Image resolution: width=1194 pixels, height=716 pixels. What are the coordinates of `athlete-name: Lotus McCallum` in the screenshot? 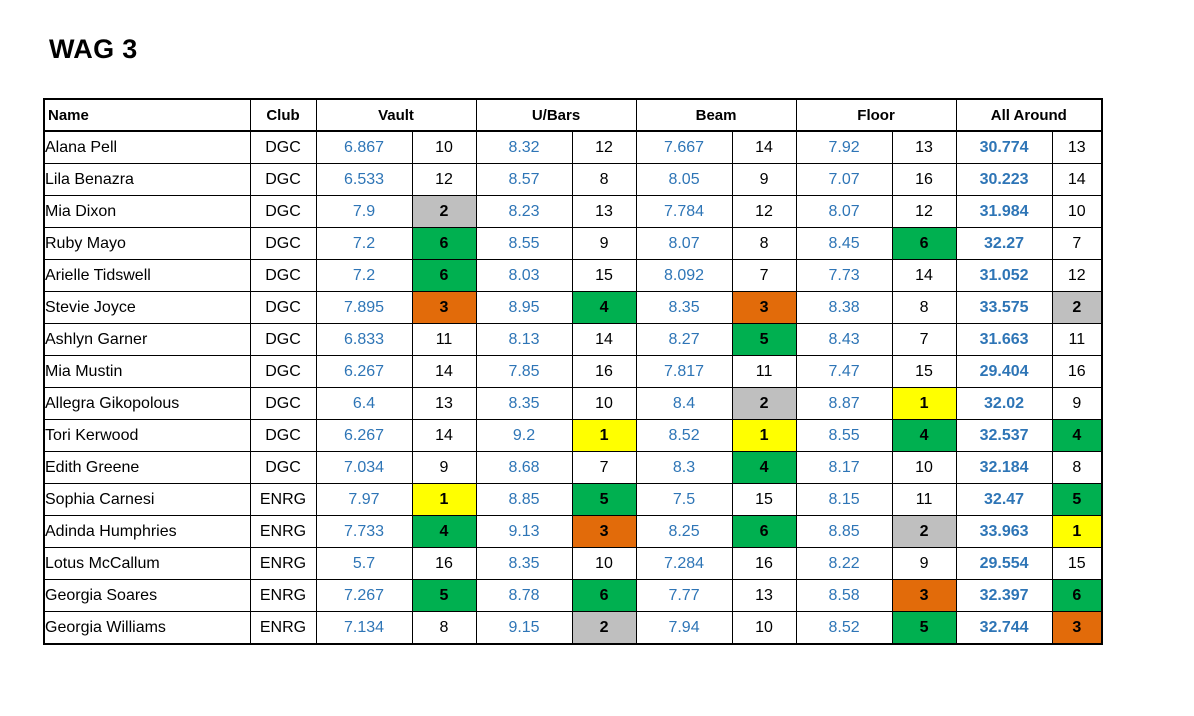 It's located at (147, 563).